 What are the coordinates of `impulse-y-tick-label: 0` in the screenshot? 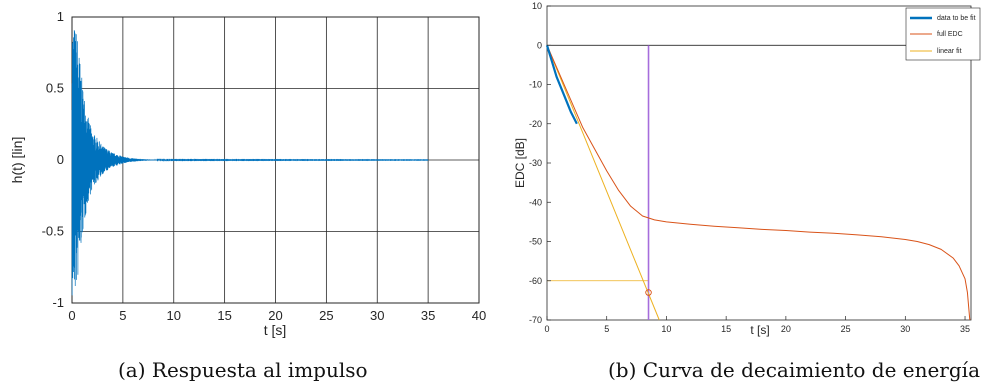 It's located at (60, 159).